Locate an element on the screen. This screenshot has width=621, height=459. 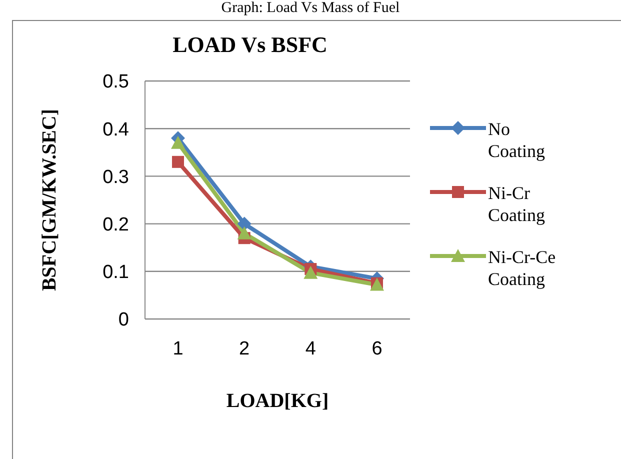
y-tick-label: 0.5 is located at coordinates (115, 82).